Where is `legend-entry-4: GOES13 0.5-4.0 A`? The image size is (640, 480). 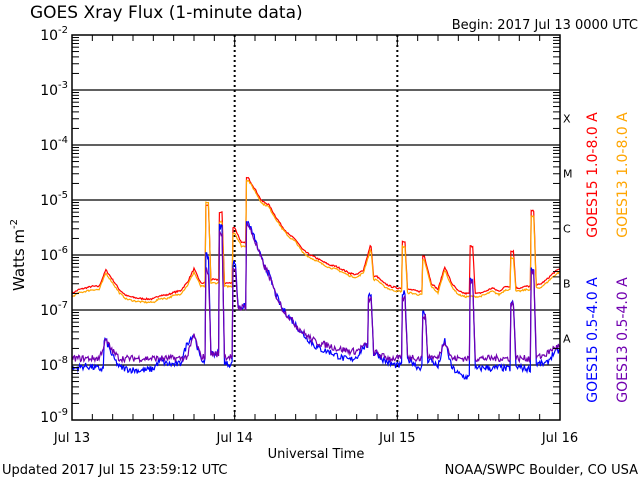 legend-entry-4: GOES13 0.5-4.0 A is located at coordinates (623, 340).